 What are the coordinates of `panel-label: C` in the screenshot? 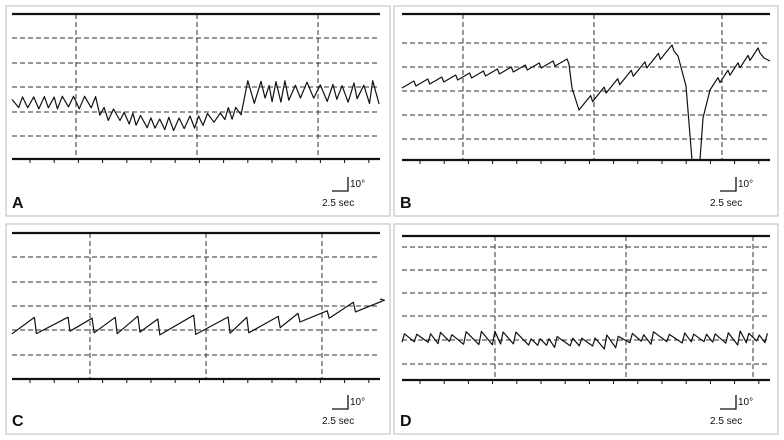 It's located at (18, 421).